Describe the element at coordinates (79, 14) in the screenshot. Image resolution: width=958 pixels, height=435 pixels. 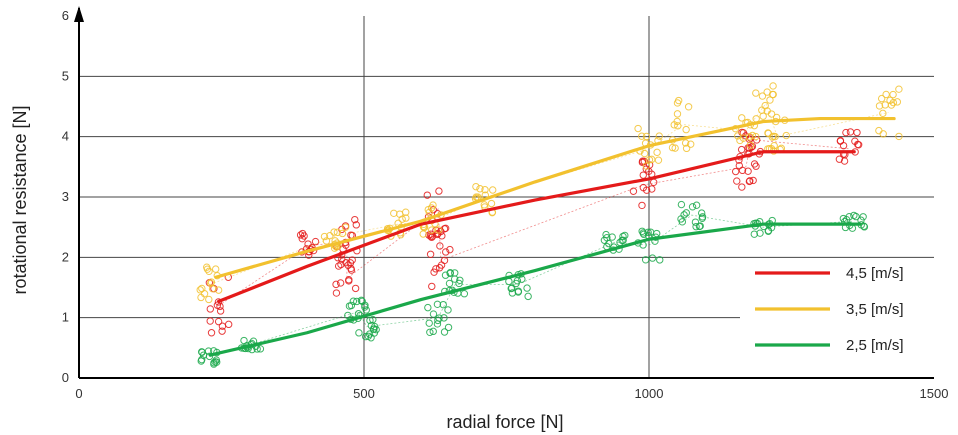
I see `y-axis-arrow` at that location.